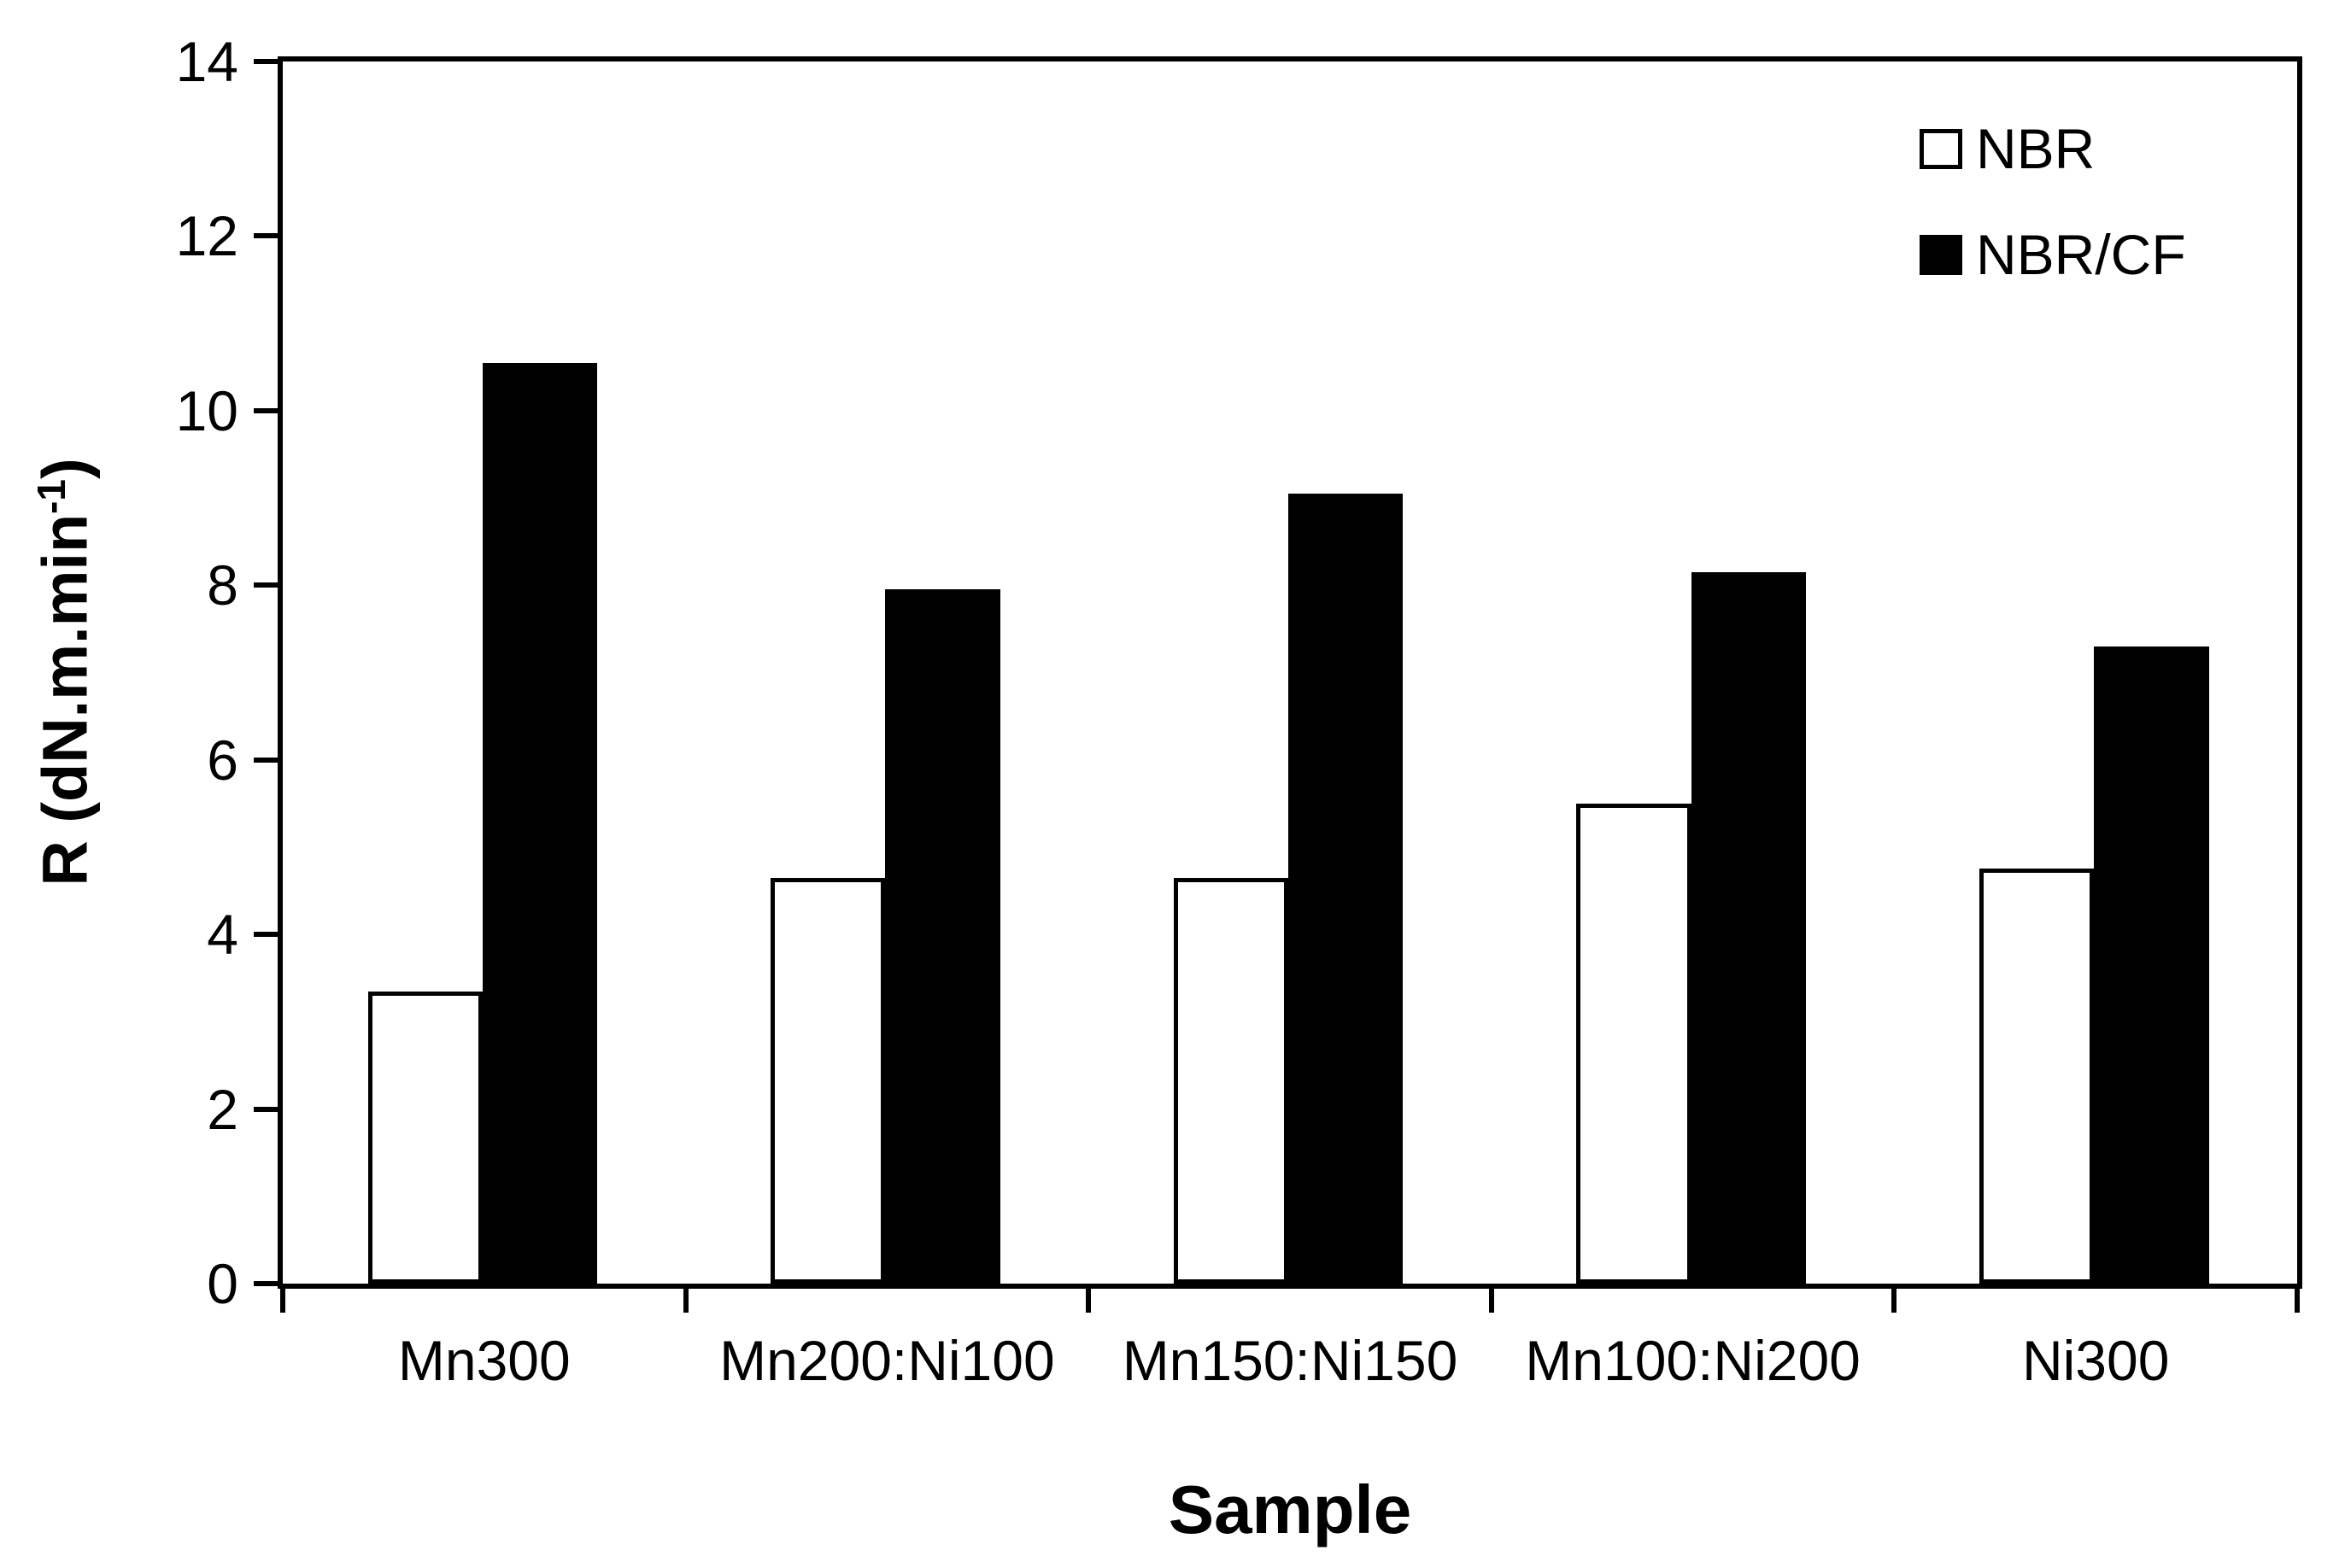 Image resolution: width=2345 pixels, height=1568 pixels. What do you see at coordinates (65, 469) in the screenshot?
I see `y-axis-title-close-paren: )` at bounding box center [65, 469].